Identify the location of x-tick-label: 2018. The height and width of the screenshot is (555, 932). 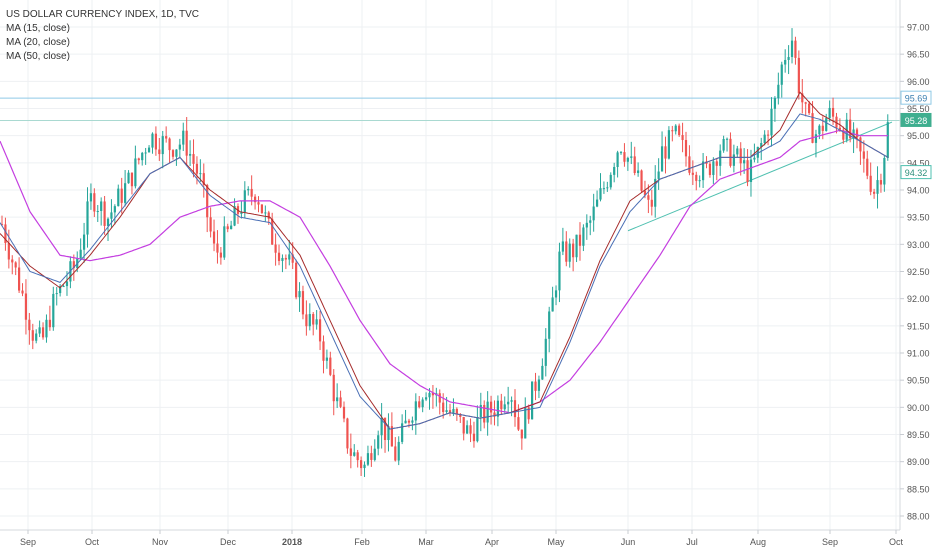
(292, 542).